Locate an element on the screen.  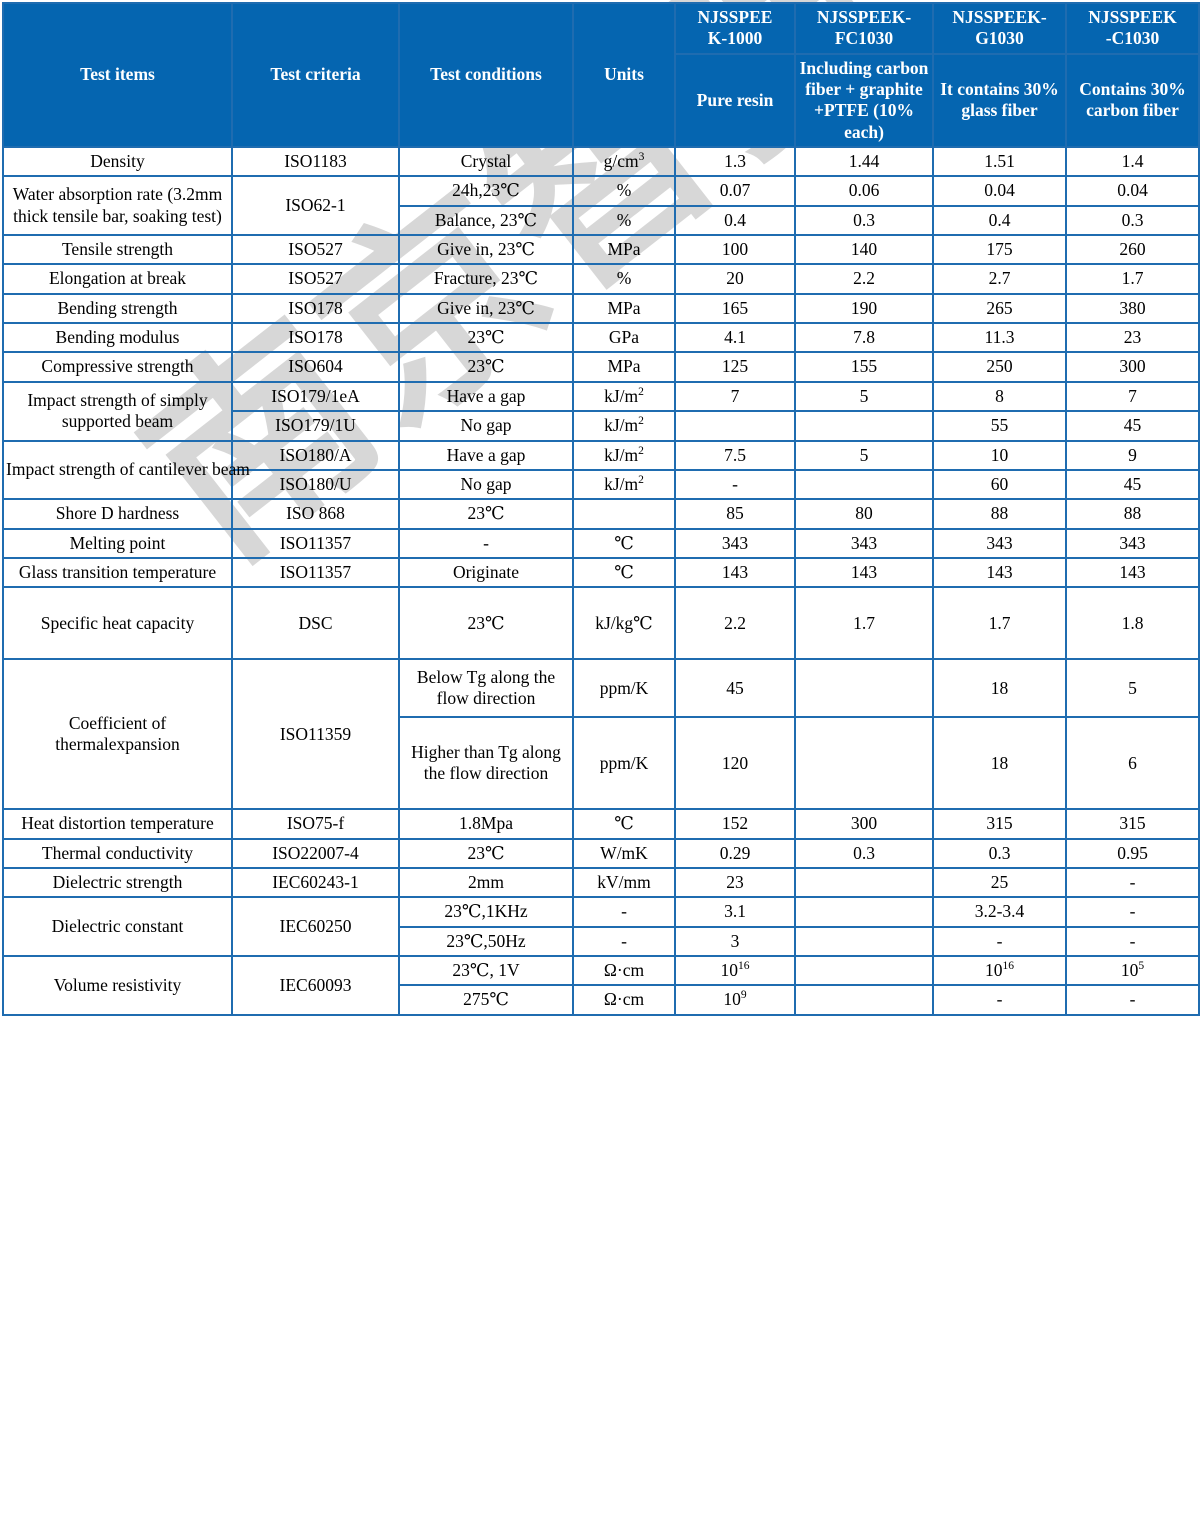
cell-value-3: 175 is located at coordinates (999, 250).